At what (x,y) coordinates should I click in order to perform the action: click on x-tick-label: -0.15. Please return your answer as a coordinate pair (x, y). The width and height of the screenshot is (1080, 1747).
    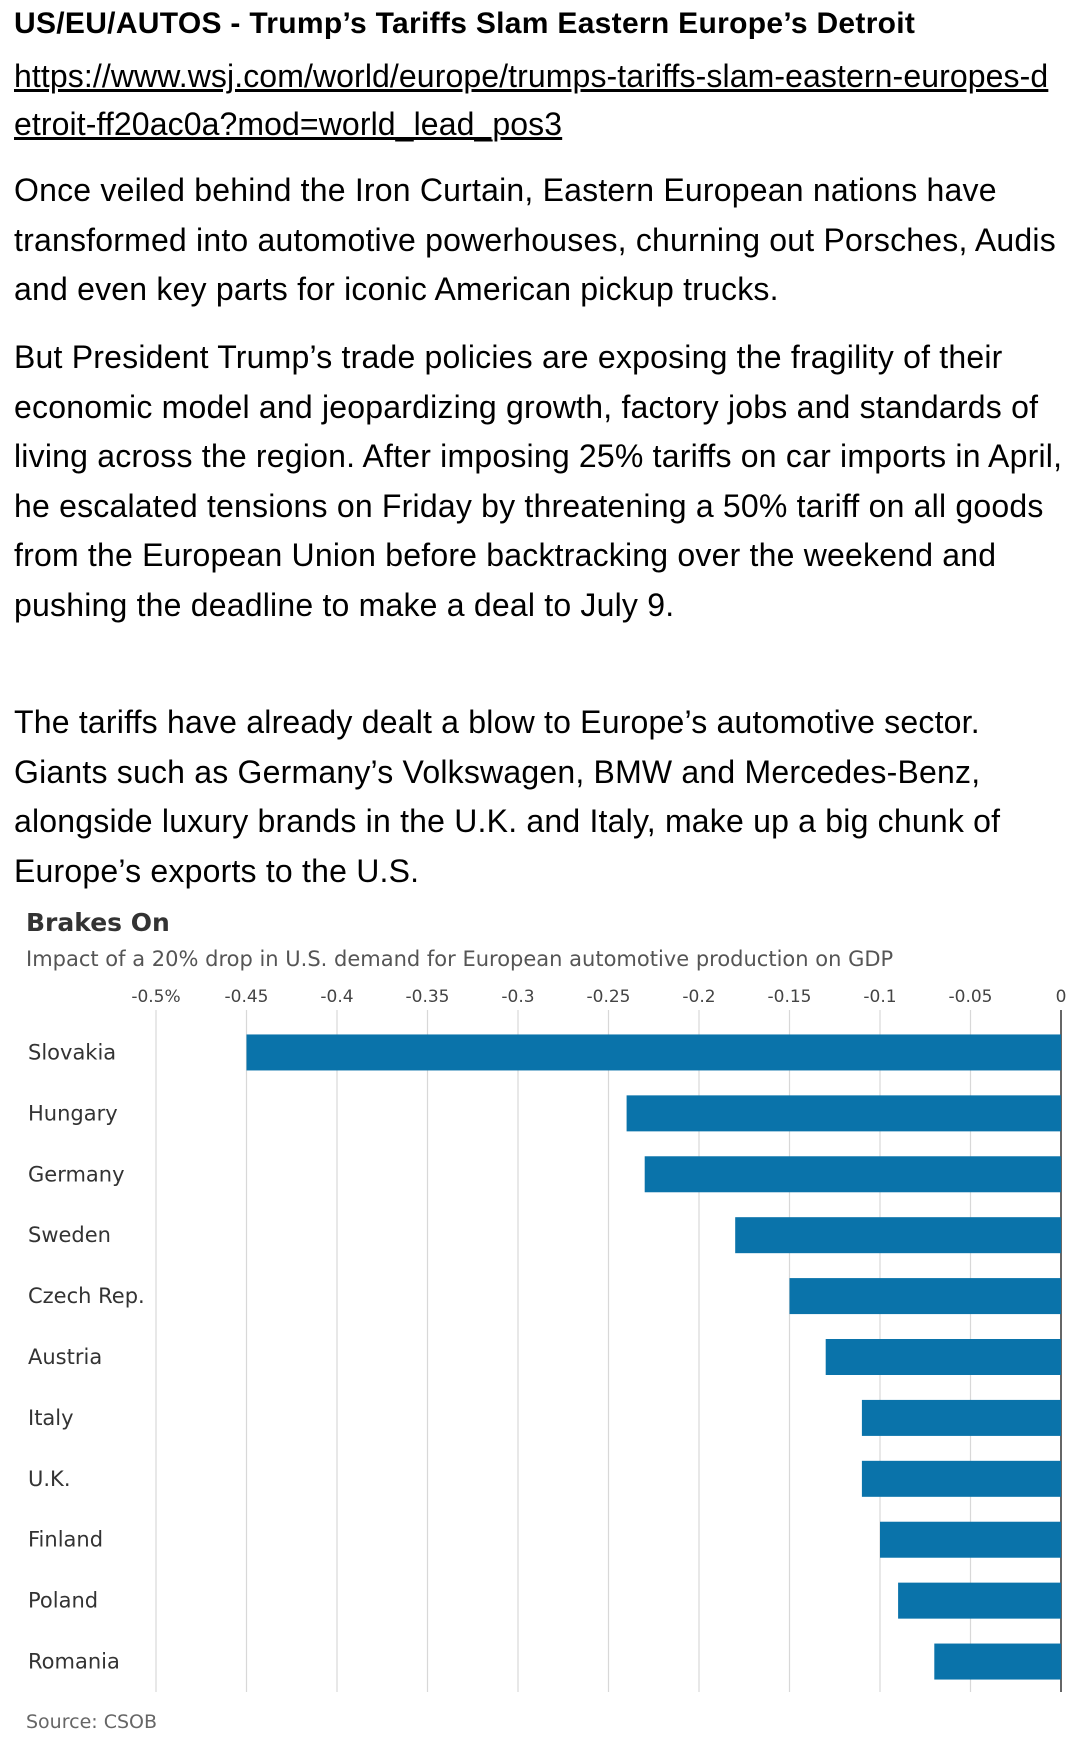
    Looking at the image, I should click on (790, 997).